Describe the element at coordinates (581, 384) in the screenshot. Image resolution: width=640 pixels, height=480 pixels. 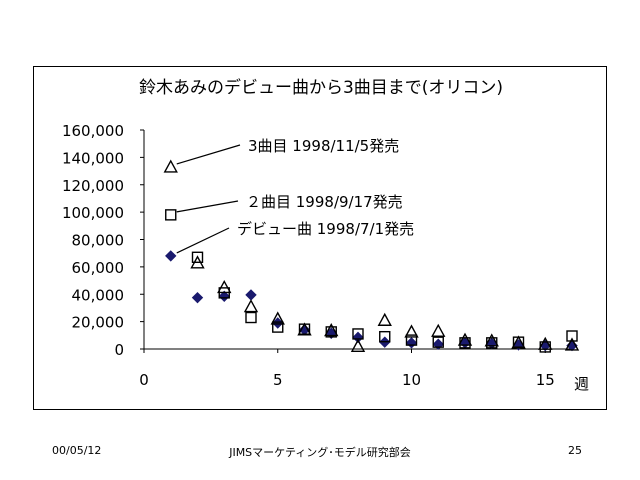
I see `x-axis-title: 週` at that location.